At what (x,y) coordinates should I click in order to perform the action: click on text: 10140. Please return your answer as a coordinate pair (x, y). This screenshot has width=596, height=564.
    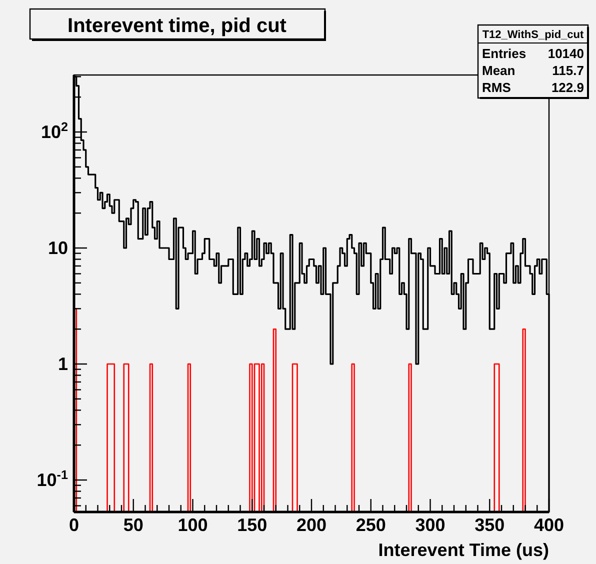
    Looking at the image, I should click on (566, 53).